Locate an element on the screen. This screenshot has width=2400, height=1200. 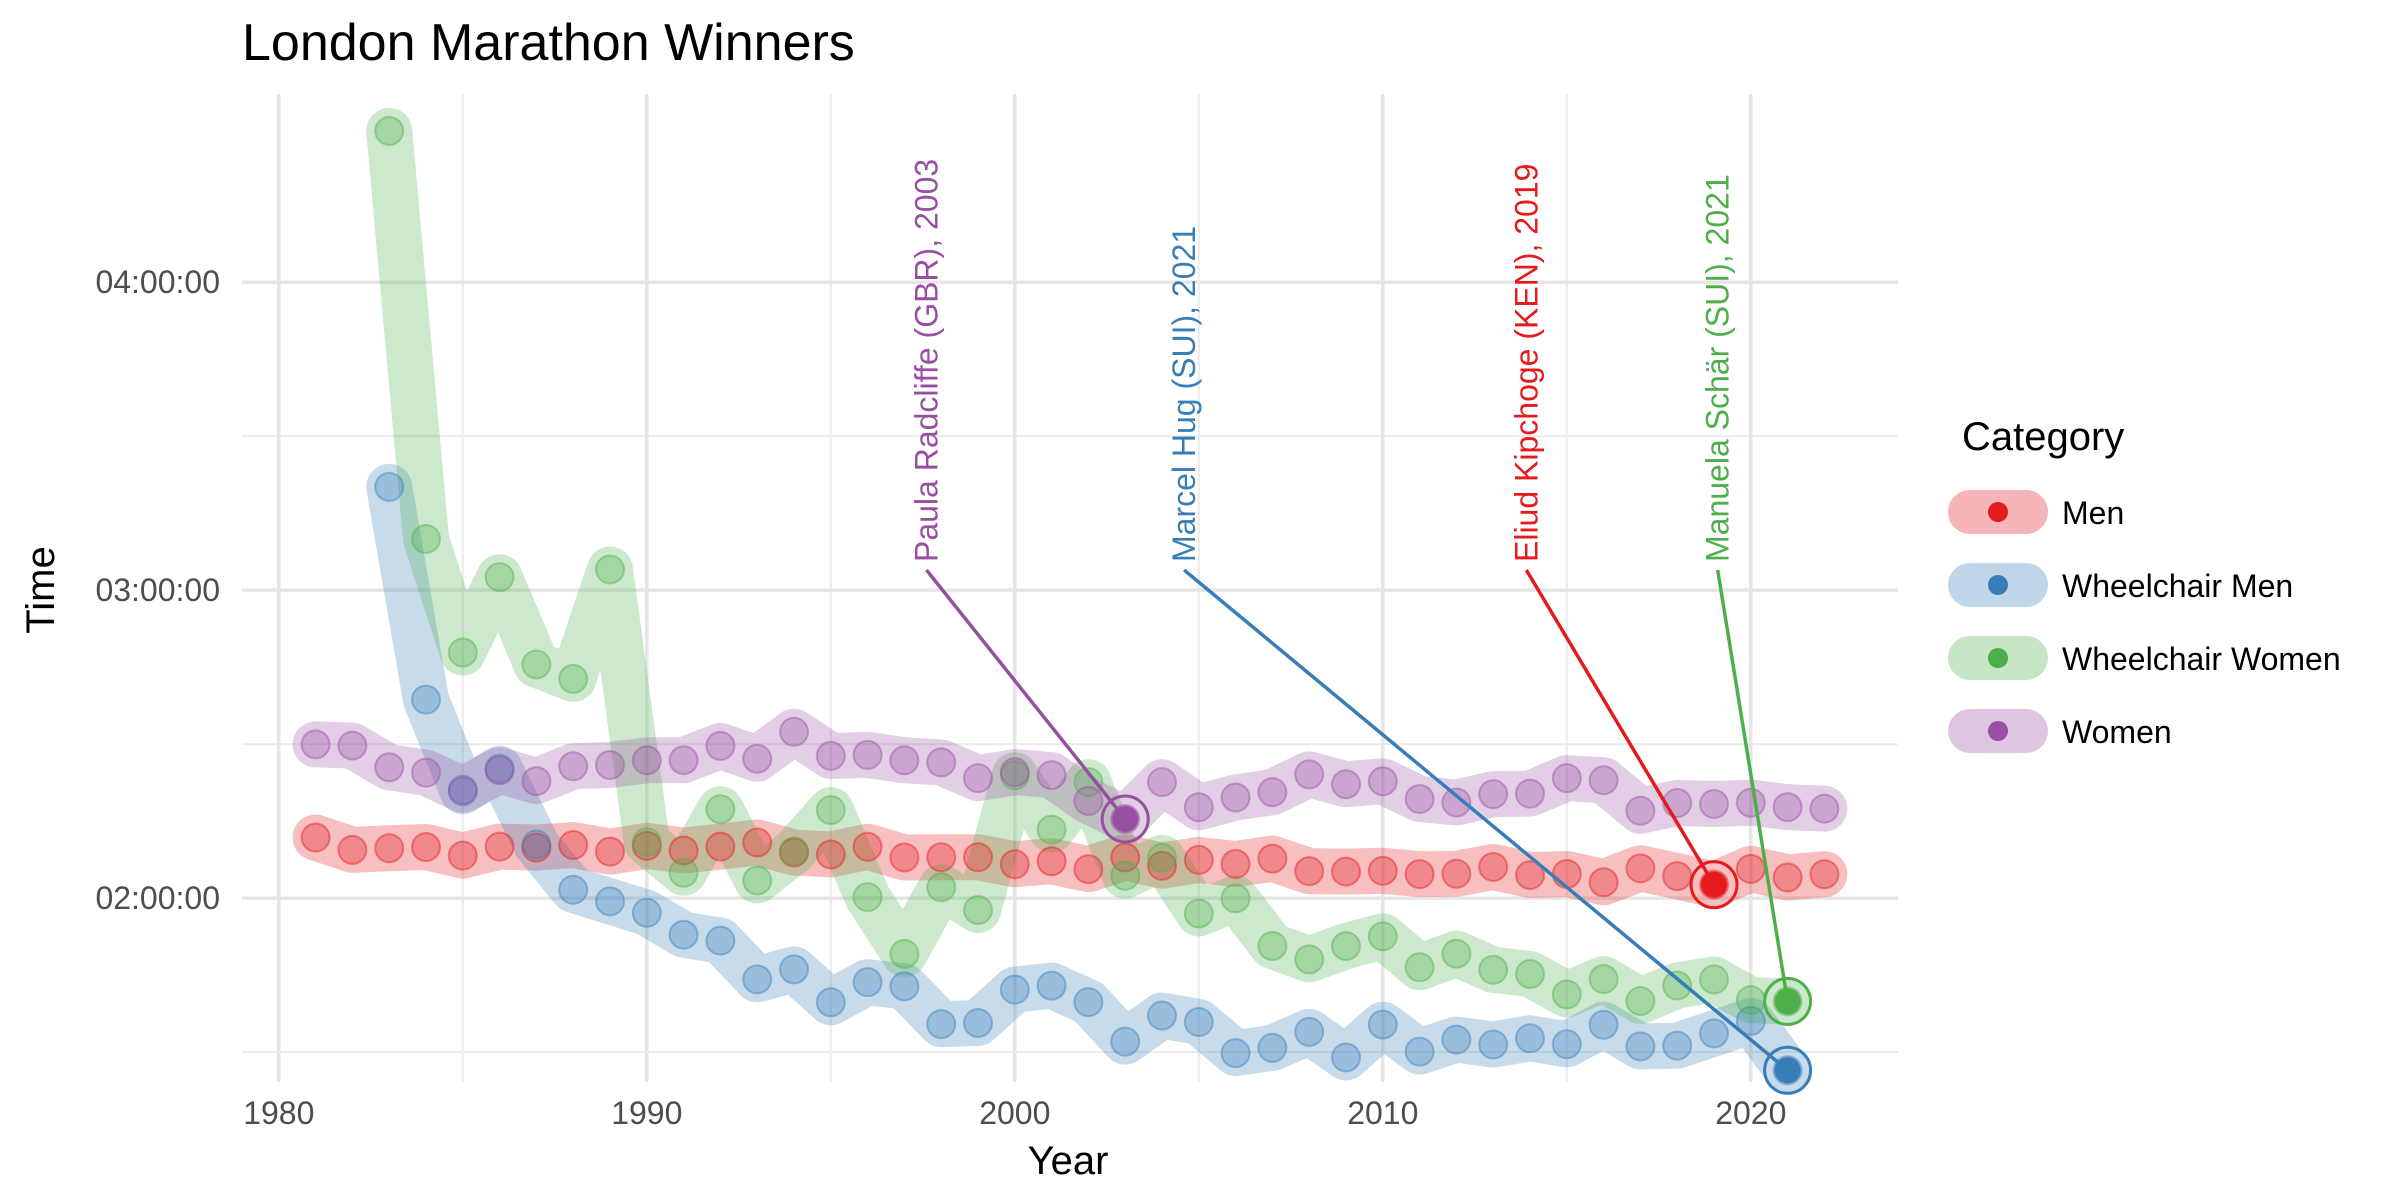
ribbon-women is located at coordinates (1070, 775).